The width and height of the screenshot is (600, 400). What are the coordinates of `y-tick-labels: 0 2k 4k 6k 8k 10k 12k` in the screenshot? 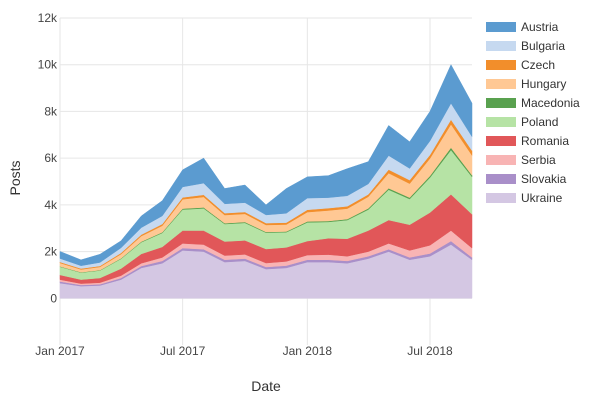 It's located at (48, 158).